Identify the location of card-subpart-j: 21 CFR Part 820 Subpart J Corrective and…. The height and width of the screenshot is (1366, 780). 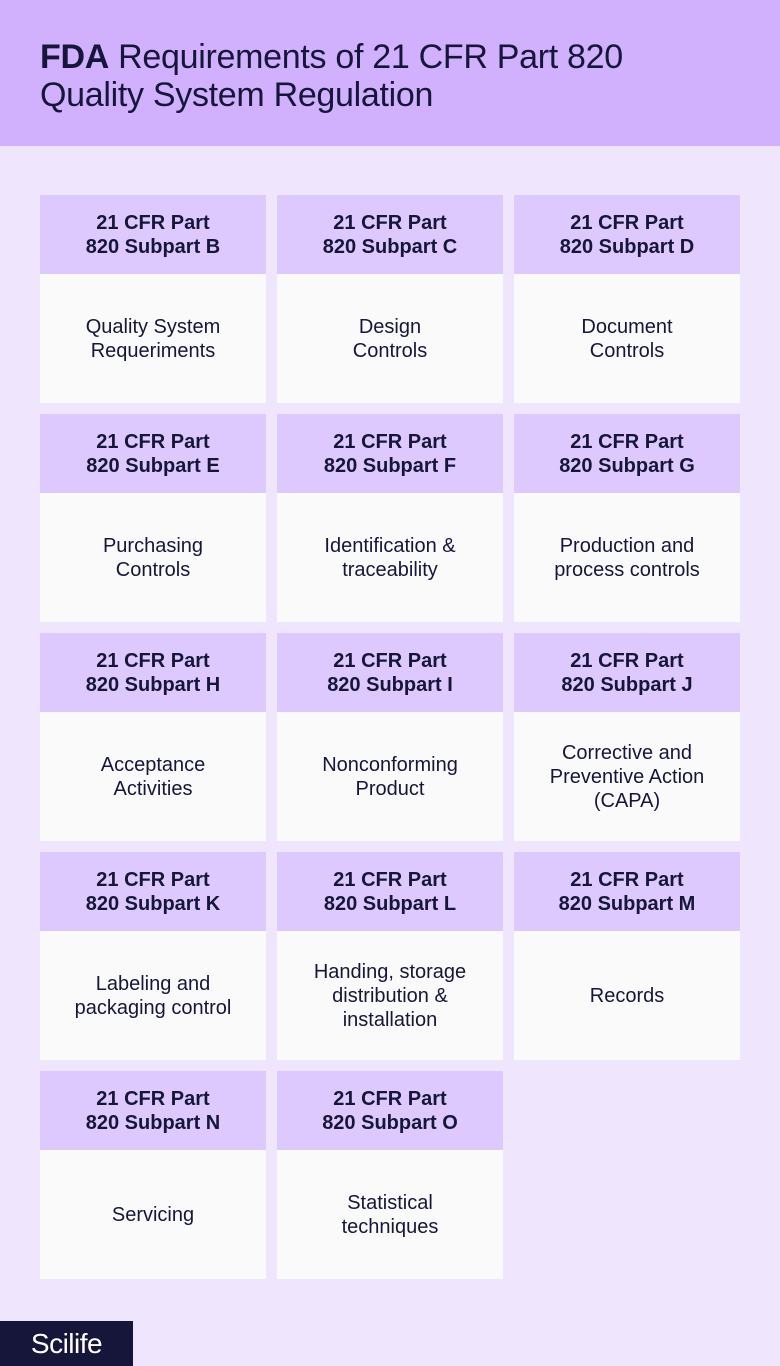
(627, 737).